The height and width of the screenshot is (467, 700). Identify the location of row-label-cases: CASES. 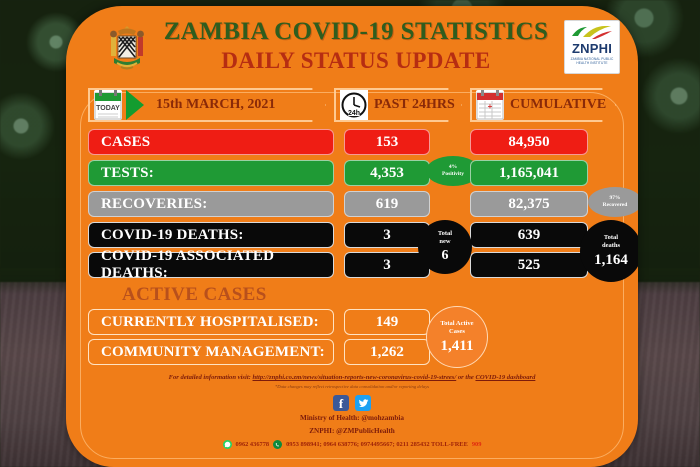
(211, 142).